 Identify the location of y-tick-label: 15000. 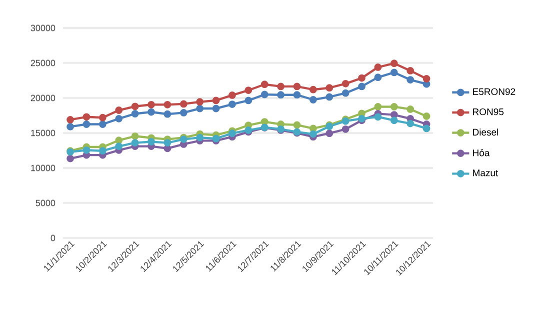
(43, 133).